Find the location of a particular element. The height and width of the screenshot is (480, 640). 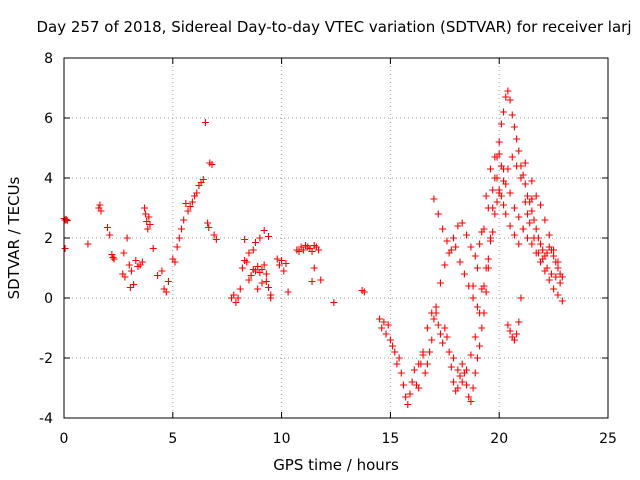

y-axis-label: SDTVAR / TECUs is located at coordinates (14, 237).